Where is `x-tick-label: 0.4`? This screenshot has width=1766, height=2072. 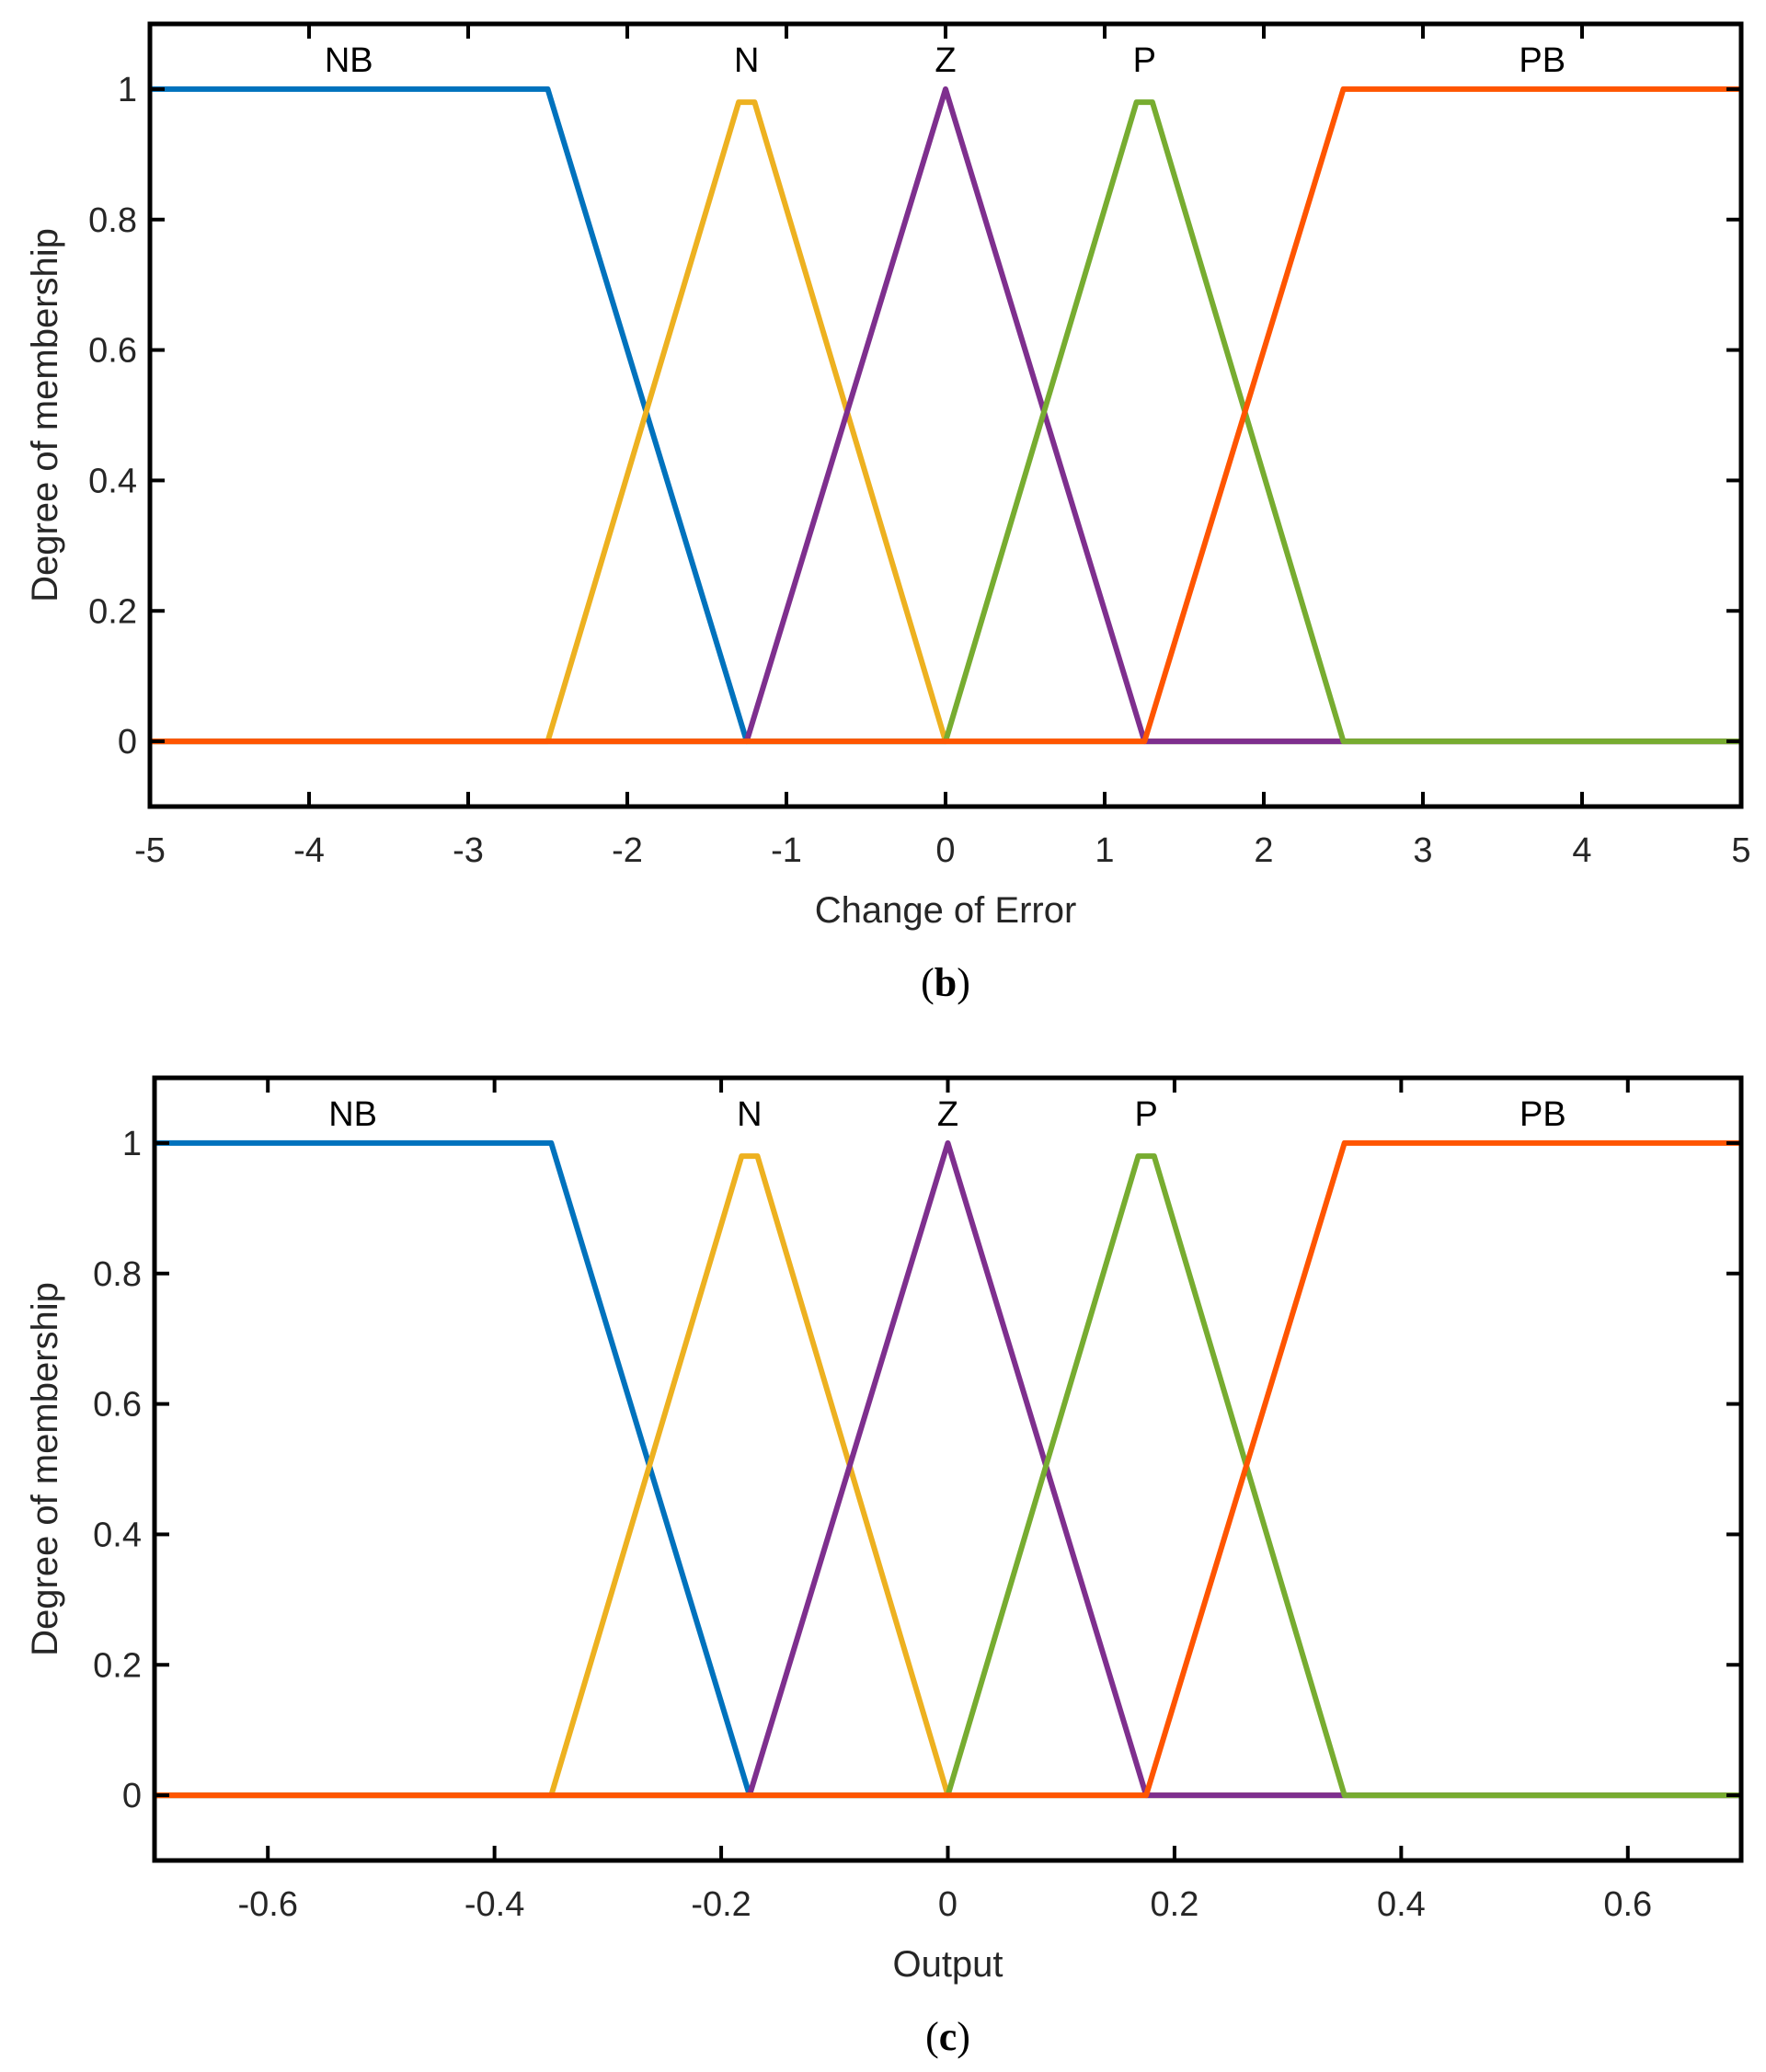 x-tick-label: 0.4 is located at coordinates (1401, 1904).